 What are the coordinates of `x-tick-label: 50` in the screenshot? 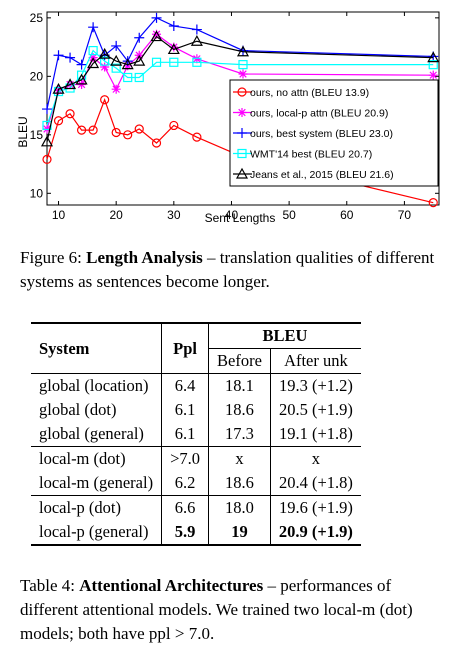 It's located at (289, 215).